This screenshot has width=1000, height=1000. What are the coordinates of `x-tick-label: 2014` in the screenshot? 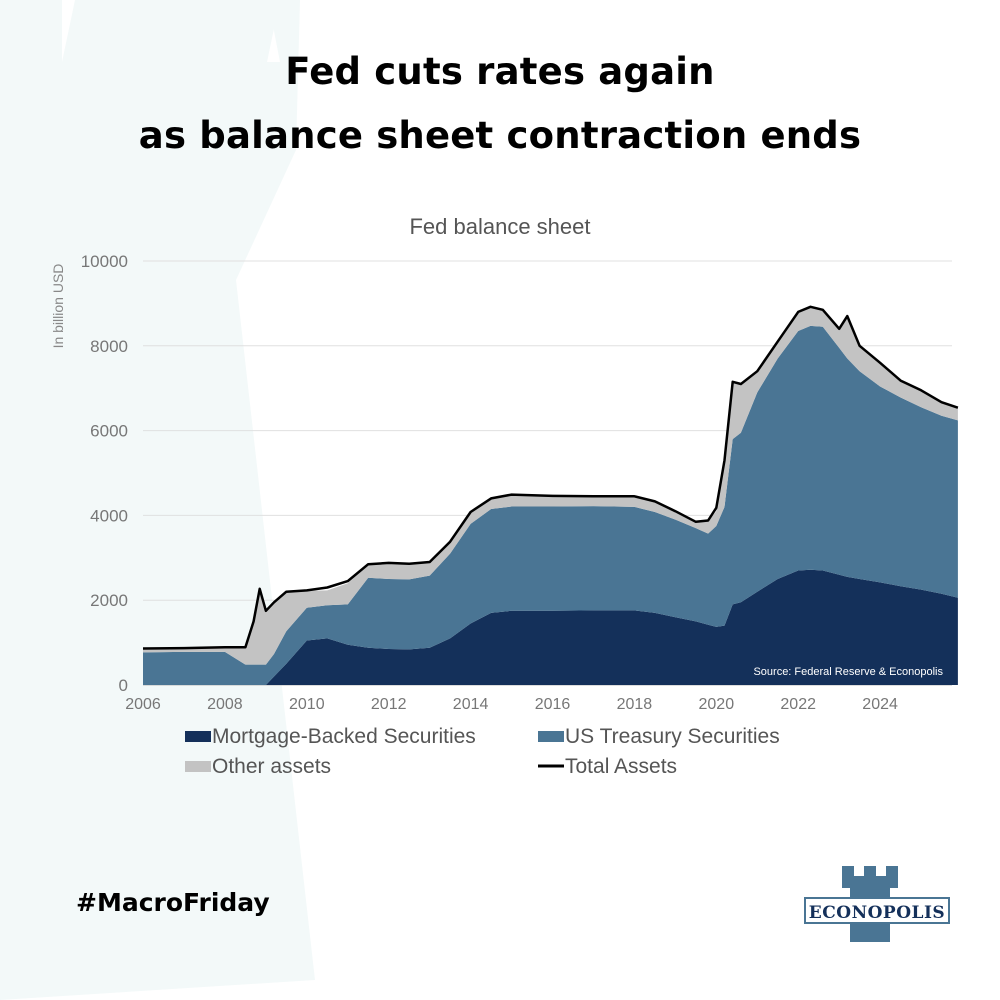 It's located at (471, 704).